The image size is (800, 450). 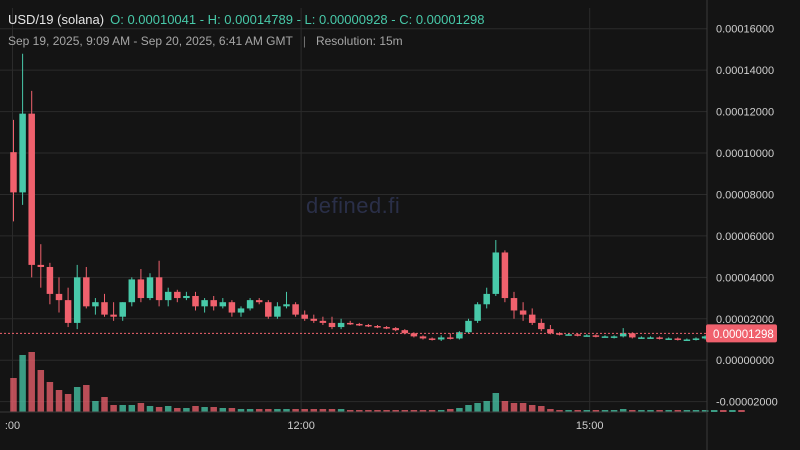 I want to click on y-tick-label: 0.00002000, so click(x=745, y=320).